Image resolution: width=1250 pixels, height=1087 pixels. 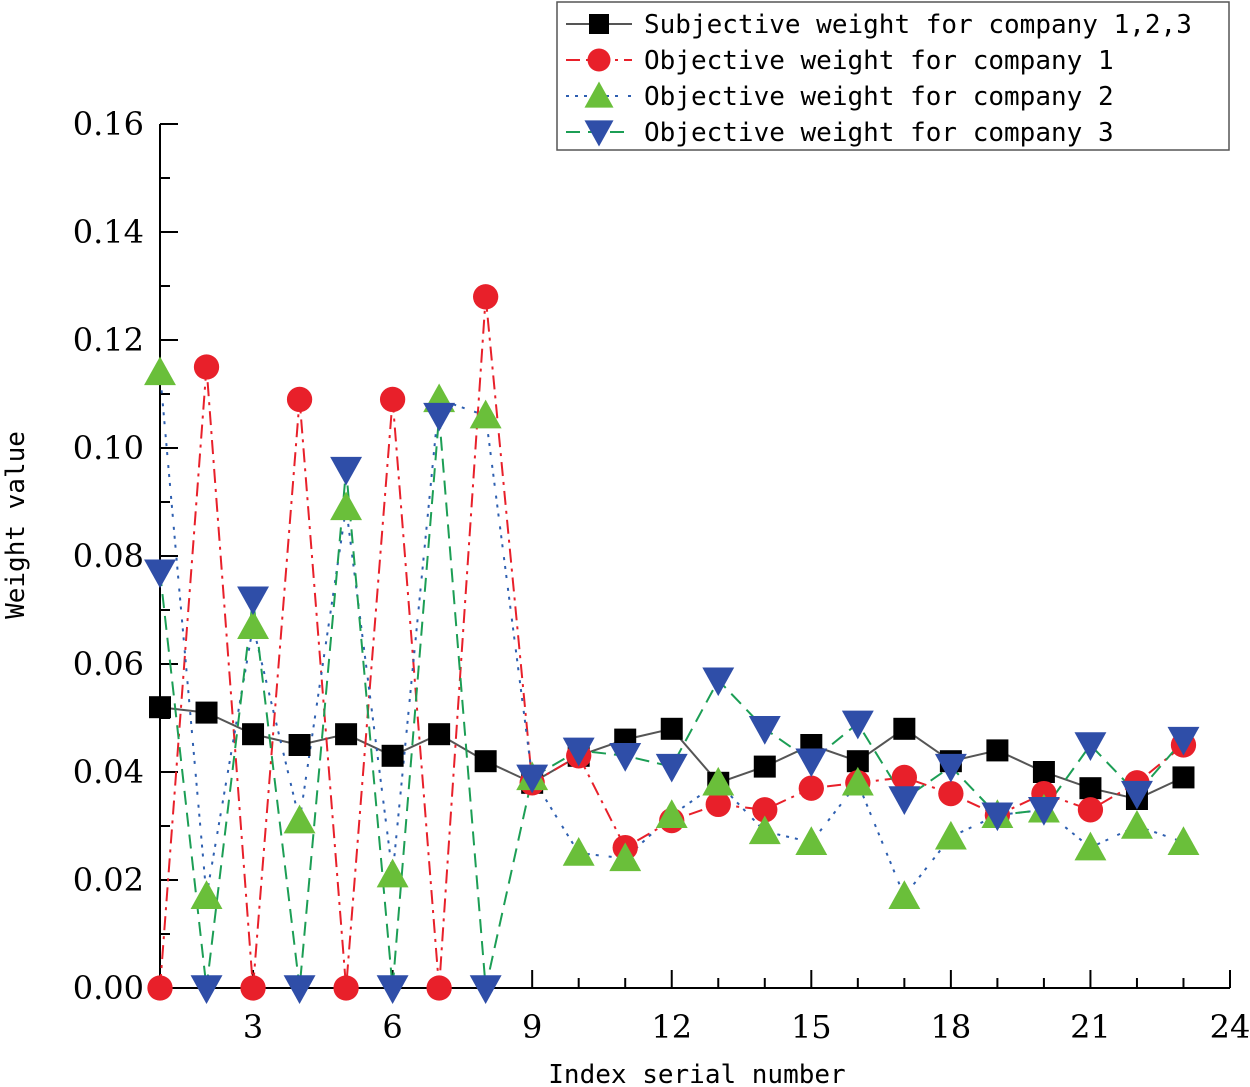 I want to click on x-tick-label: 15, so click(x=811, y=1027).